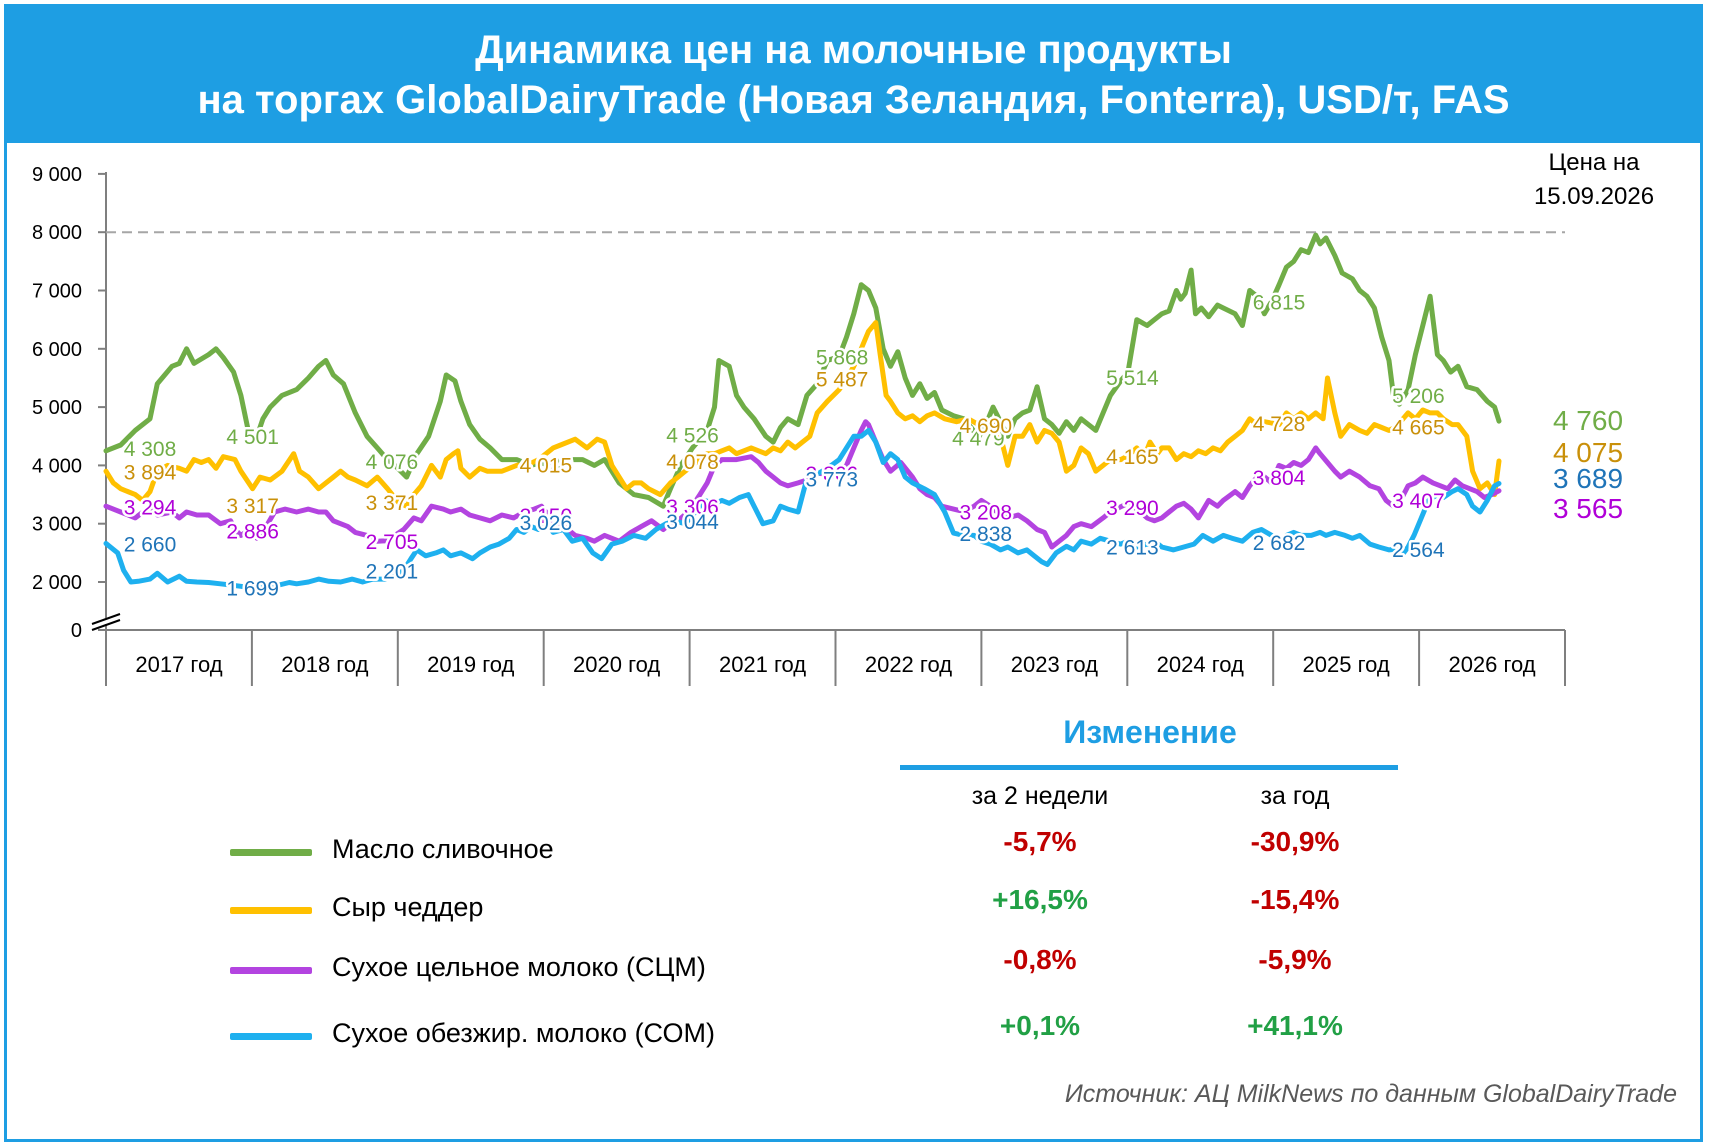  What do you see at coordinates (1418, 396) in the screenshot?
I see `point-label: 5 206` at bounding box center [1418, 396].